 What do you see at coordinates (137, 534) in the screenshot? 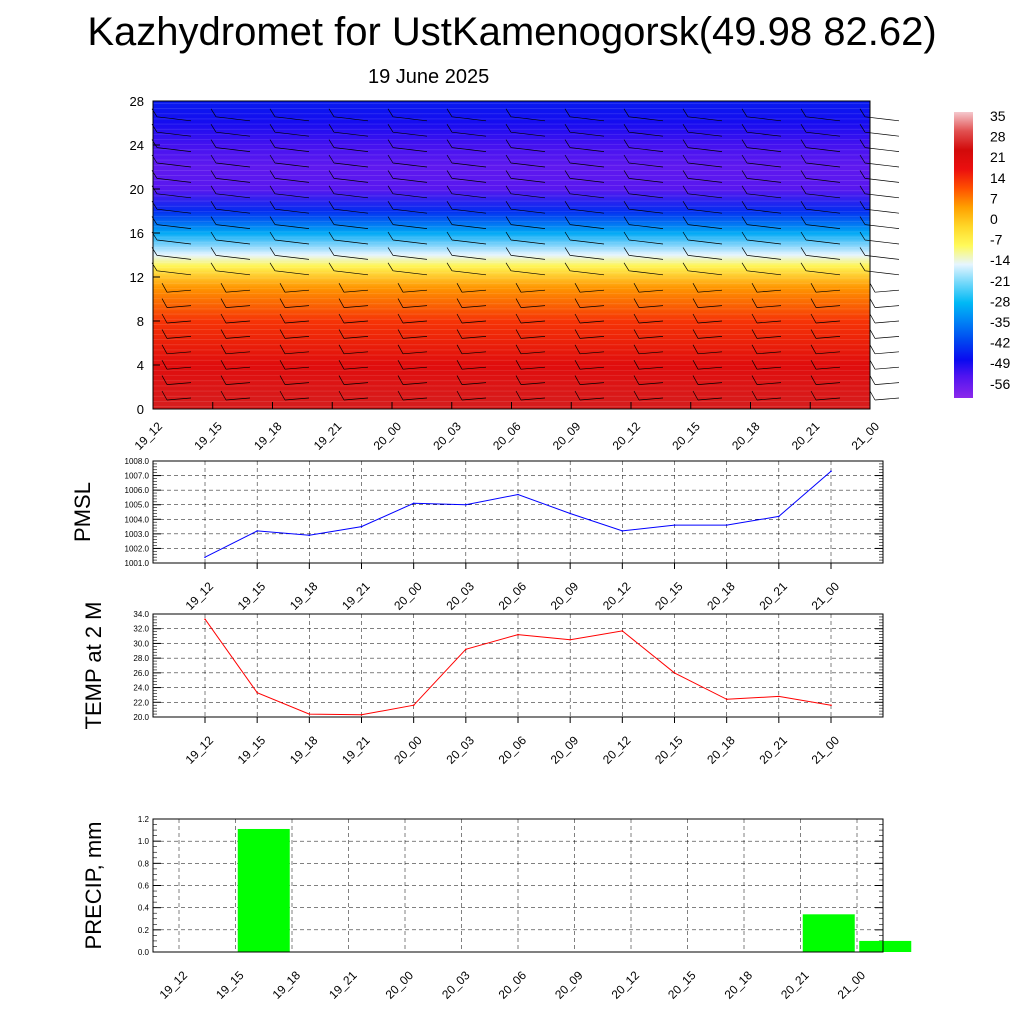
I see `y-tick-label: 1003.0` at bounding box center [137, 534].